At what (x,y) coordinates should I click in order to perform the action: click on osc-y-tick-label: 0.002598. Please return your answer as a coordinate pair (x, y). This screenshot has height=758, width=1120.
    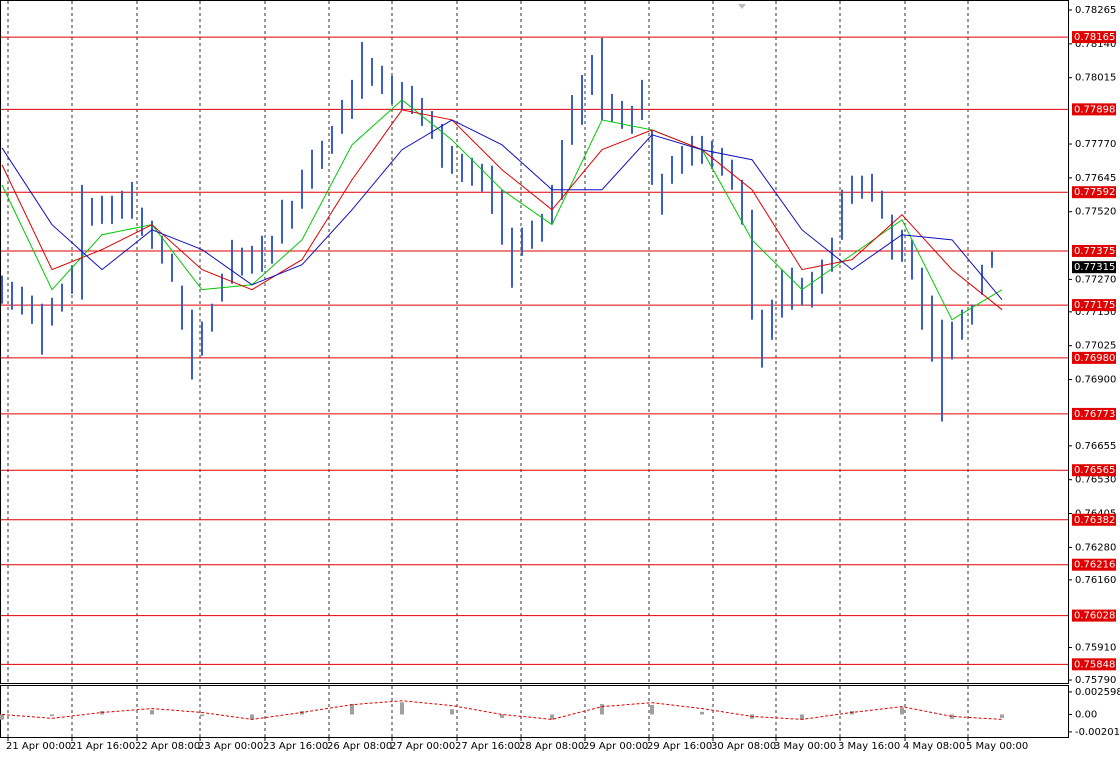
    Looking at the image, I should click on (1097, 692).